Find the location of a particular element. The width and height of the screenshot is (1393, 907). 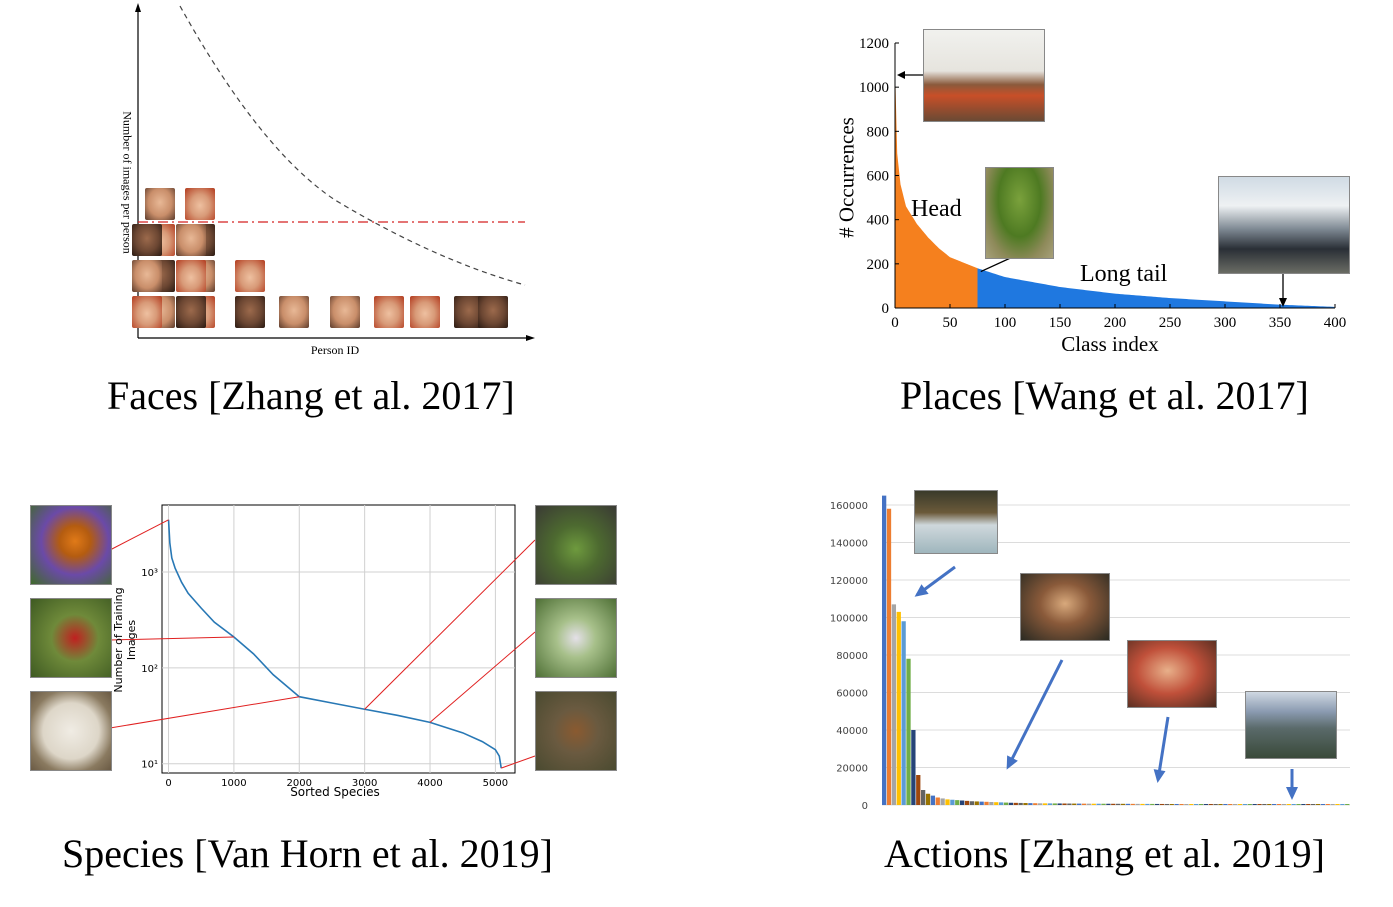

places-ytick-label: 1000 is located at coordinates (874, 88).